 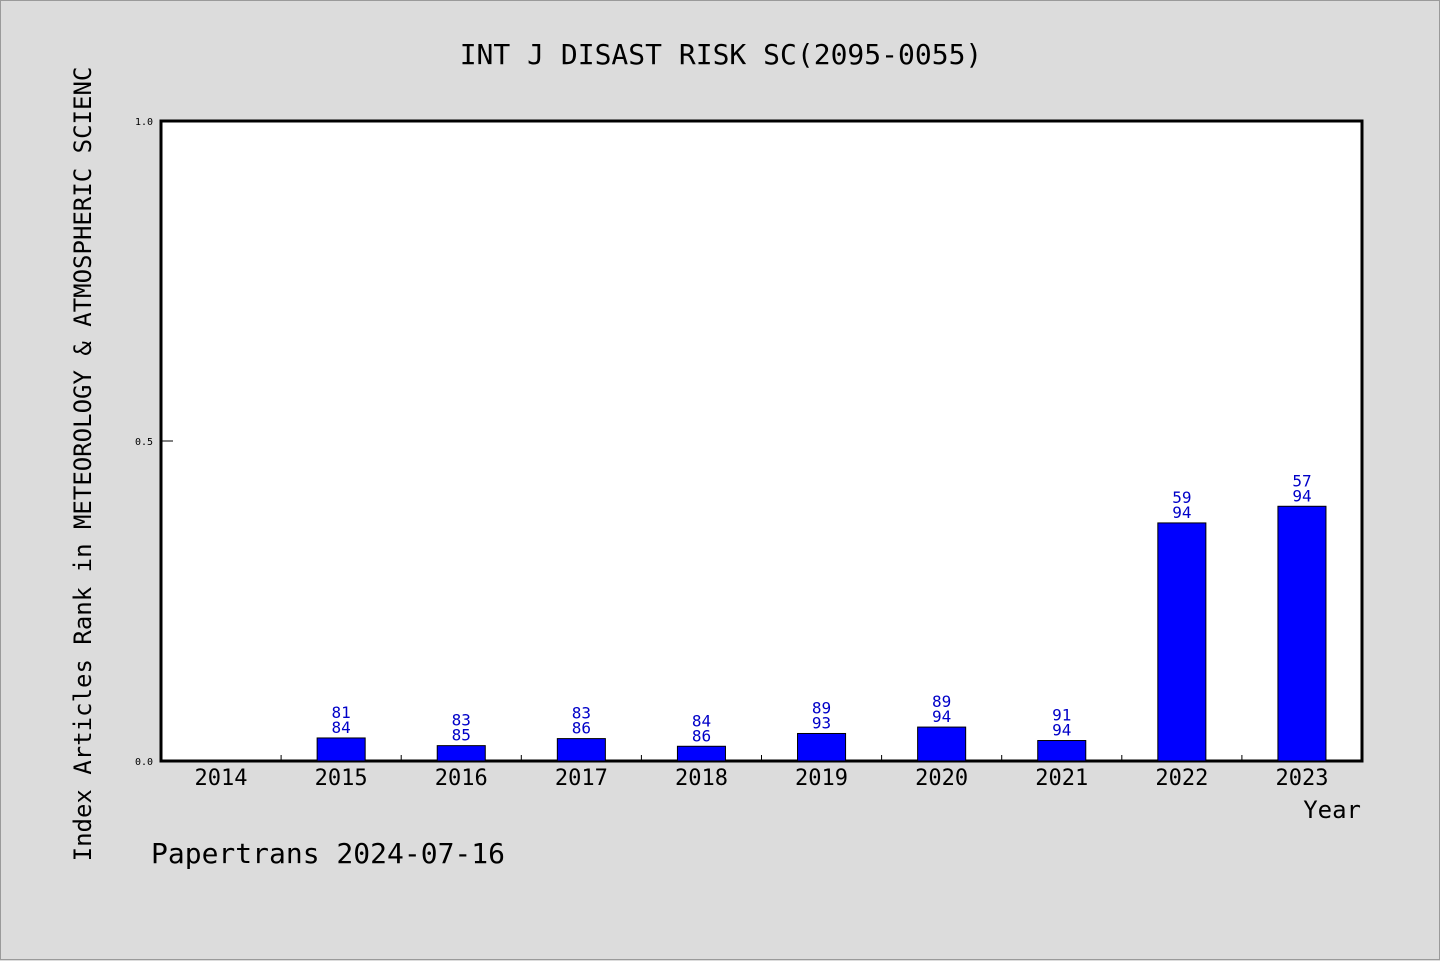 I want to click on x-axis-label: Year, so click(x=1332, y=810).